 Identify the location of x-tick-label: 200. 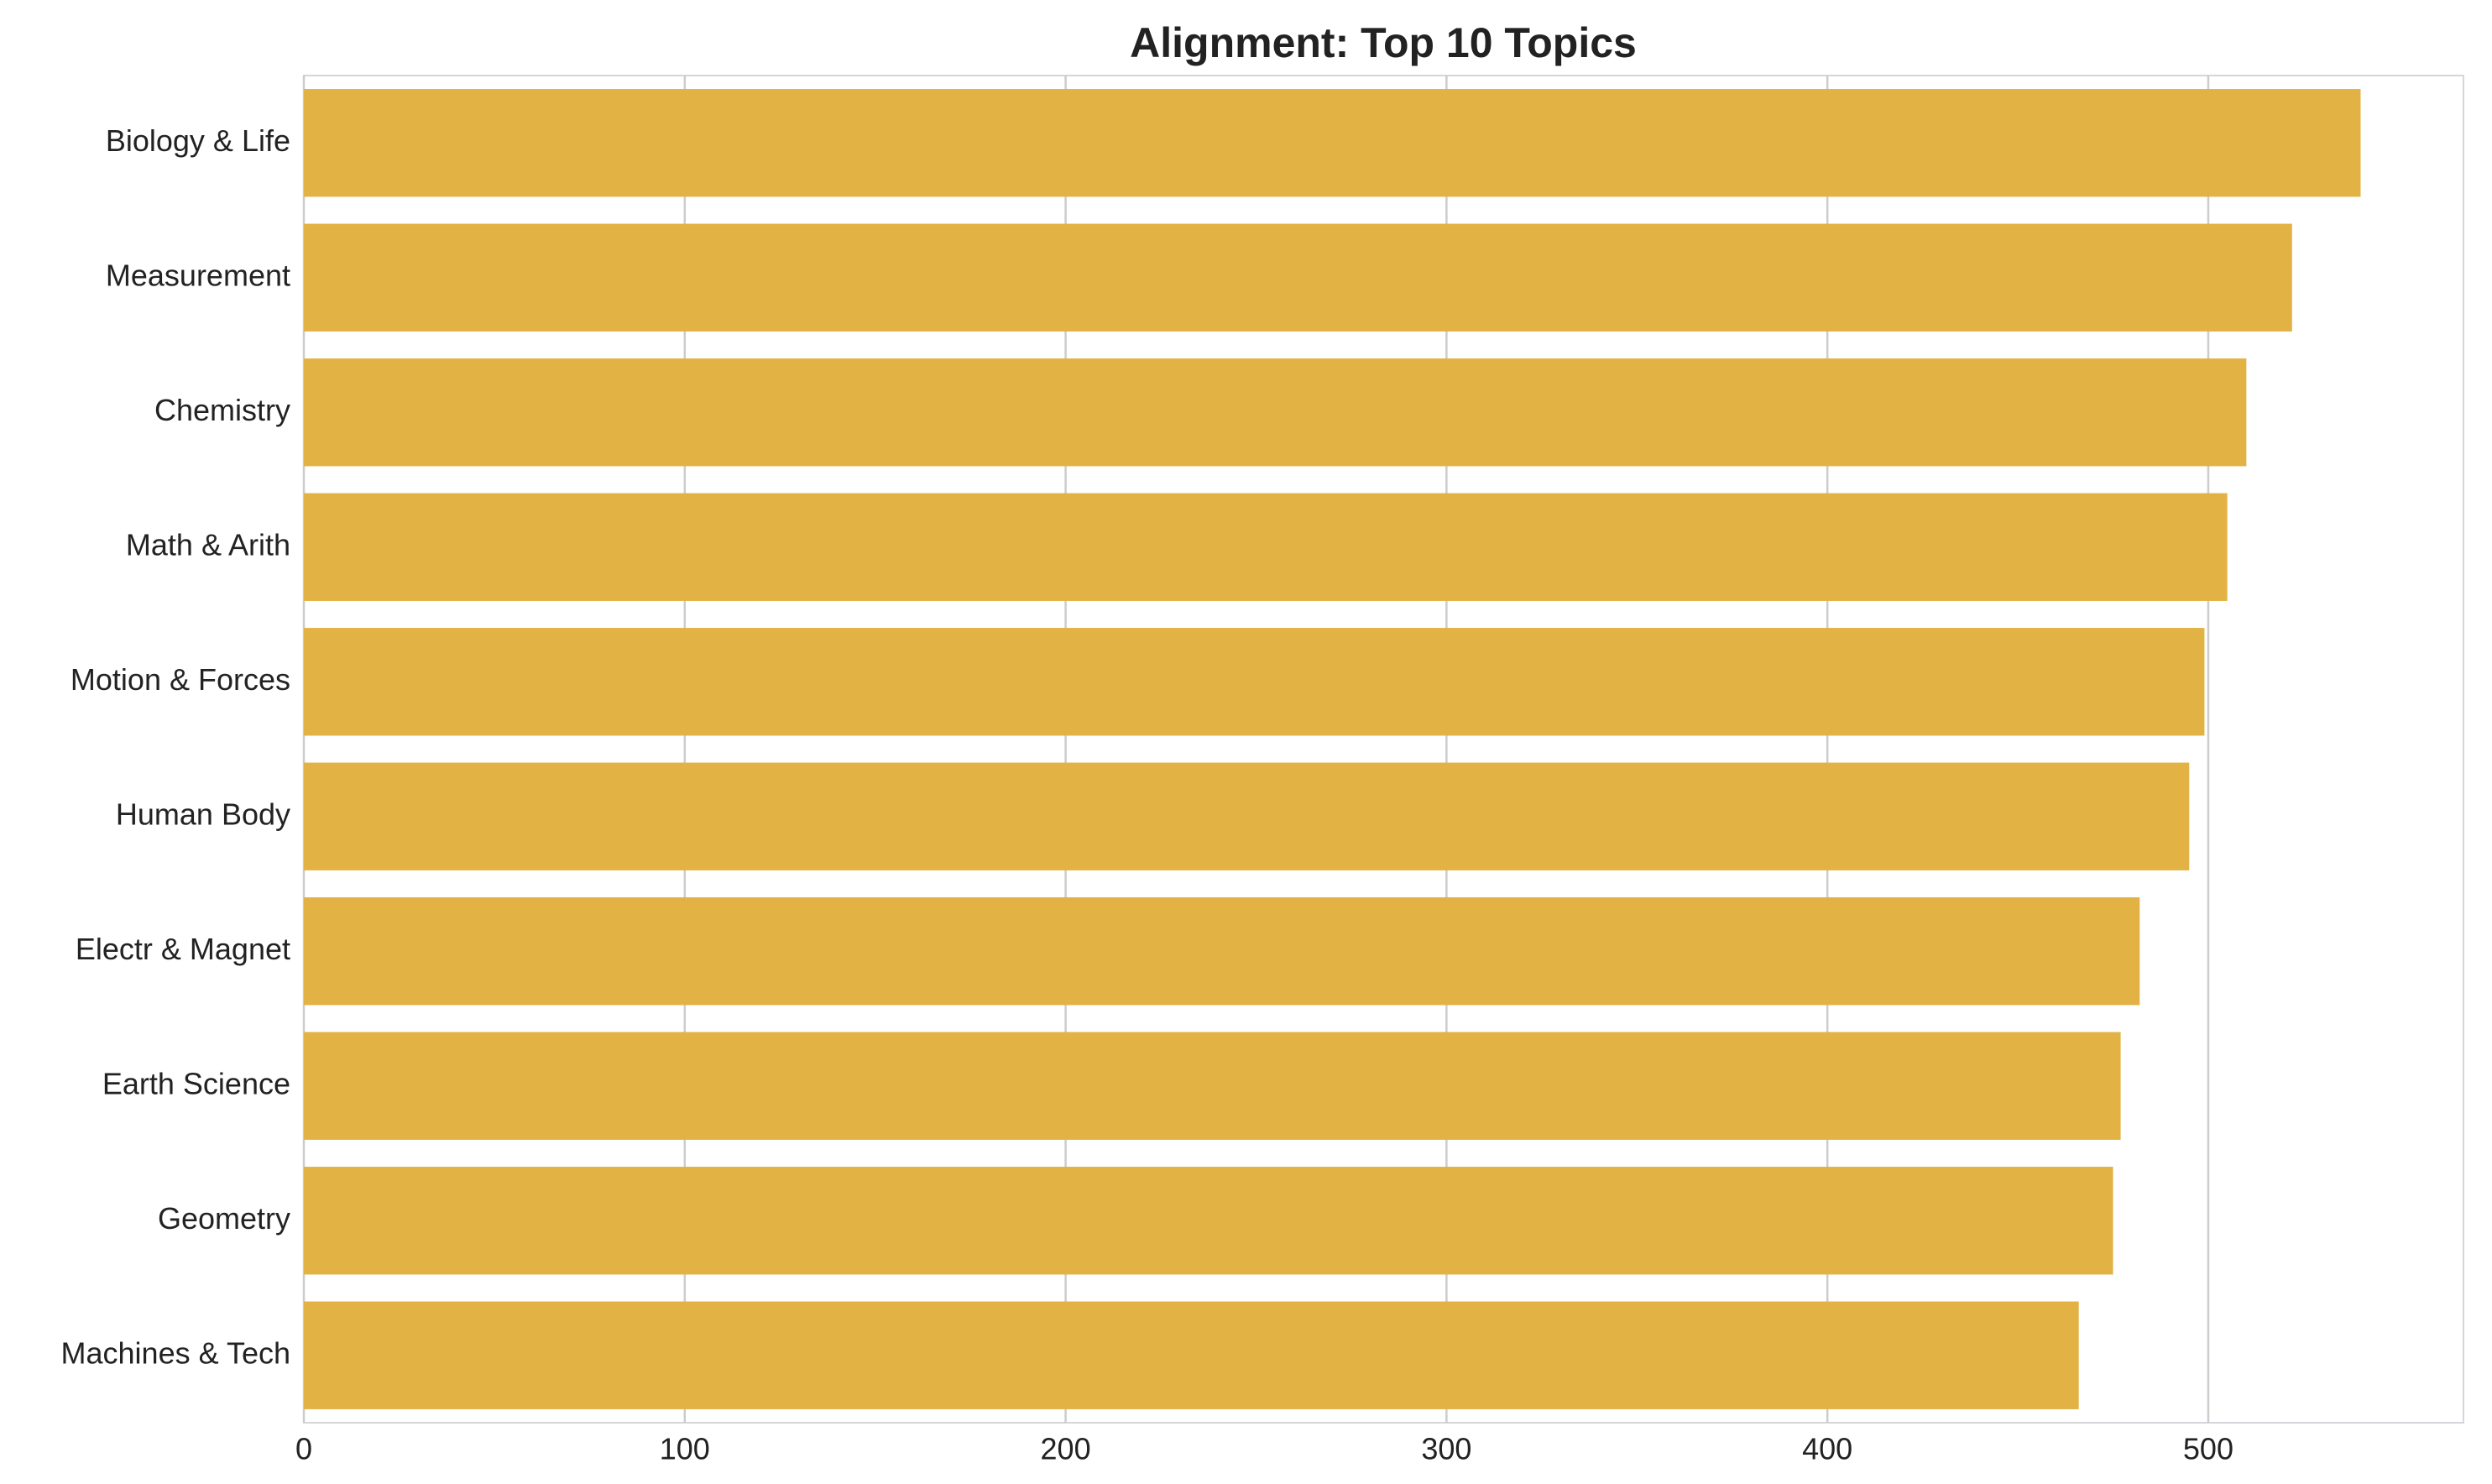
(1066, 1449).